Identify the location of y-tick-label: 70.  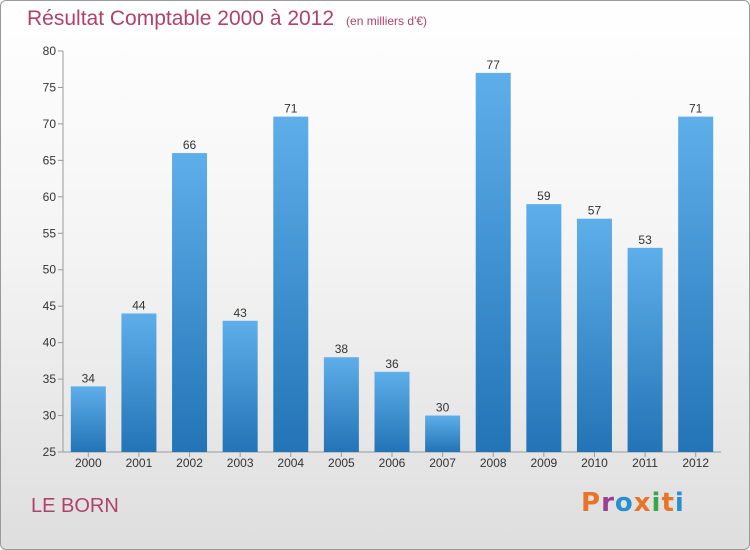
(50, 124).